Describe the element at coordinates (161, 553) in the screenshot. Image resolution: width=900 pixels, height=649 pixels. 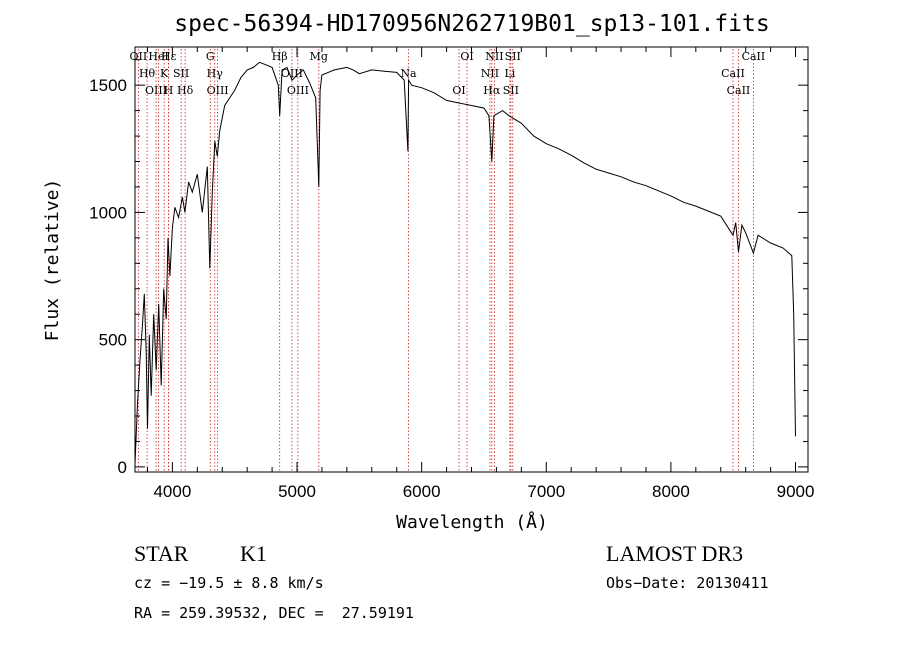
I see `object-class: STAR` at that location.